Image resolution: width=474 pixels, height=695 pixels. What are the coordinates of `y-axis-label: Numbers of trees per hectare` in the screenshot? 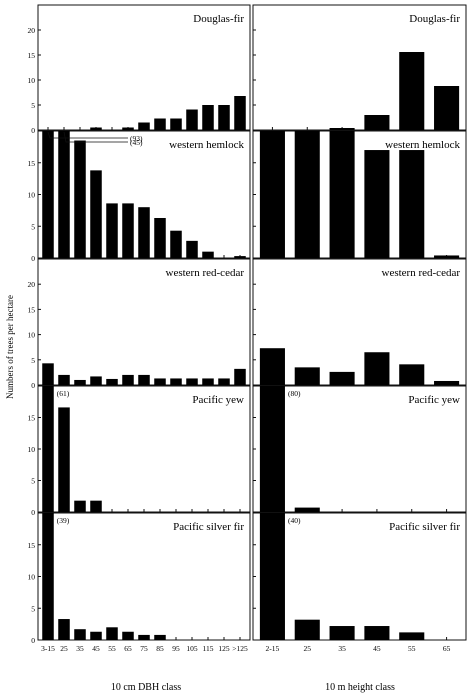 It's located at (10, 347).